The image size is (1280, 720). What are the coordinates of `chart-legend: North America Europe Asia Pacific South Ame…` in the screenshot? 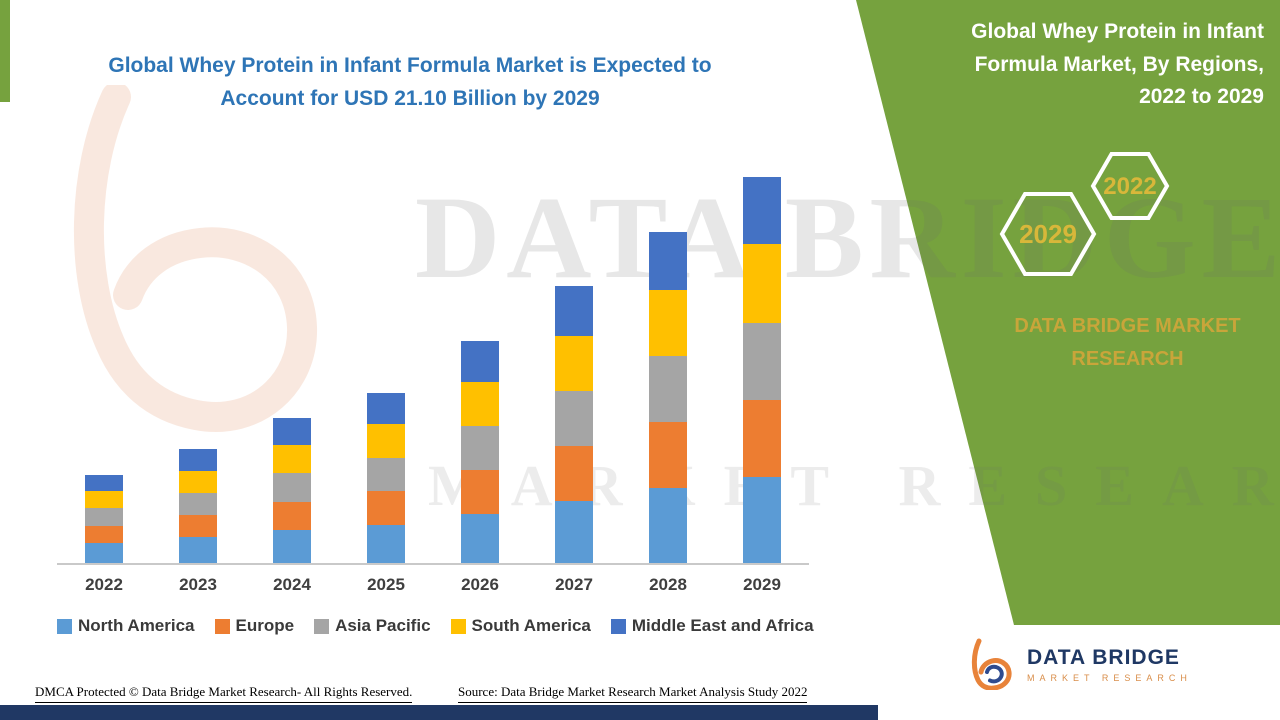 It's located at (442, 626).